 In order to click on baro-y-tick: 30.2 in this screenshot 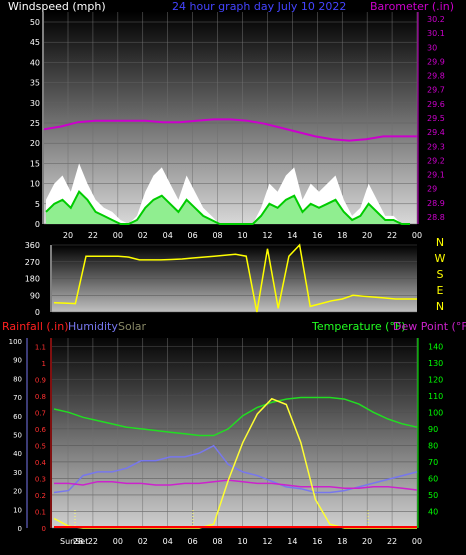, I will do `click(436, 19)`.